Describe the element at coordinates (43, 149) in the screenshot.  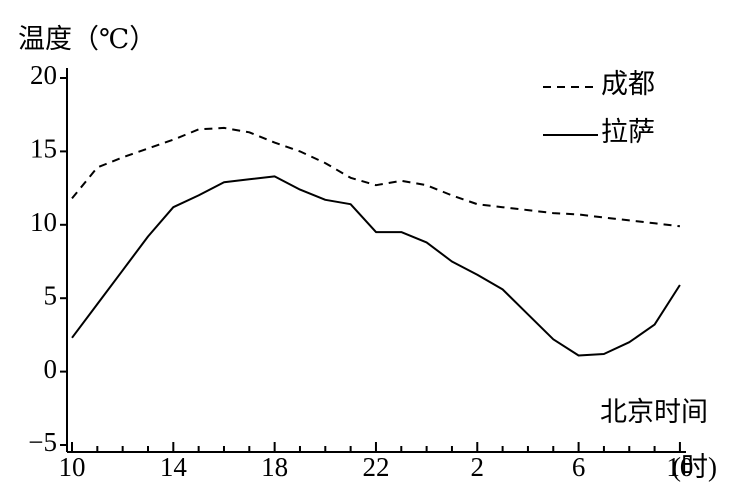
I see `y-tick-label: 15` at that location.